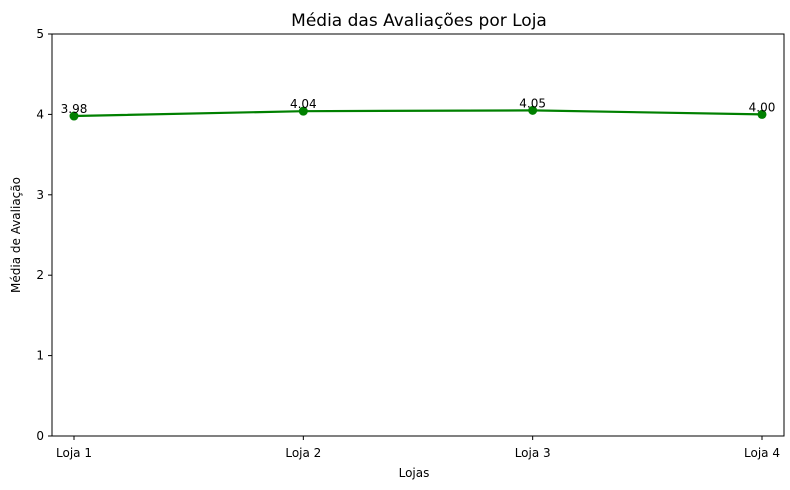  What do you see at coordinates (40, 114) in the screenshot?
I see `y-tick-label: 4` at bounding box center [40, 114].